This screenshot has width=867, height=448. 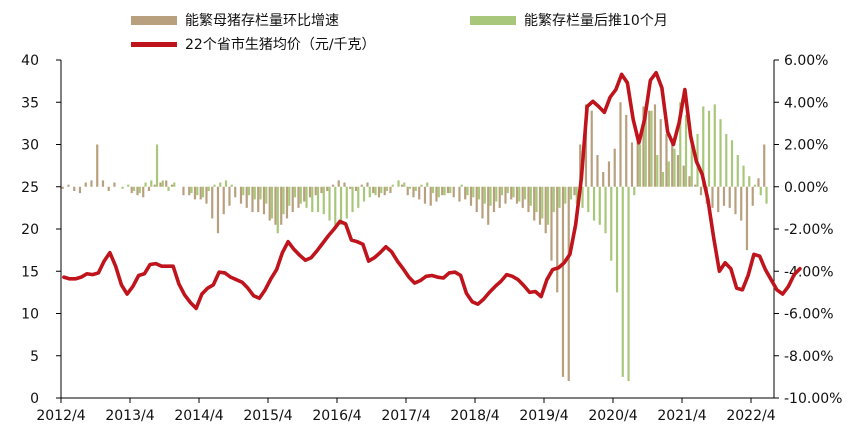 What do you see at coordinates (30, 61) in the screenshot?
I see `left-tick-label: 40` at bounding box center [30, 61].